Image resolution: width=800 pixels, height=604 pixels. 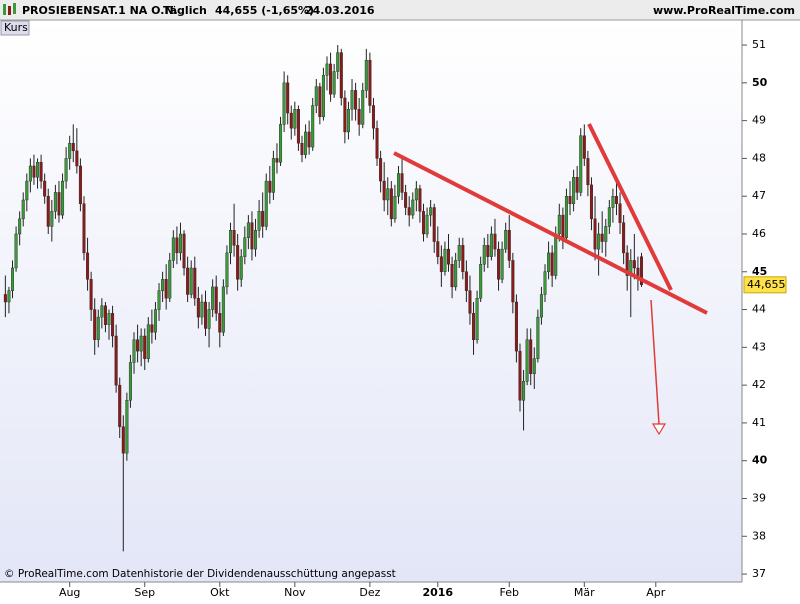 I want to click on last-price-label: 44,655, so click(x=766, y=284).